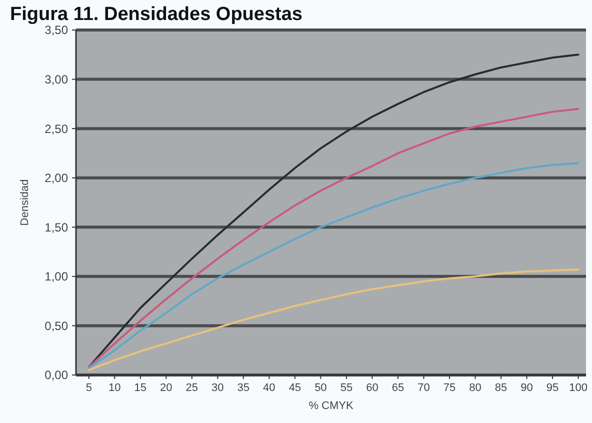 This screenshot has width=592, height=423. Describe the element at coordinates (398, 388) in the screenshot. I see `x-tick-label: 65` at that location.